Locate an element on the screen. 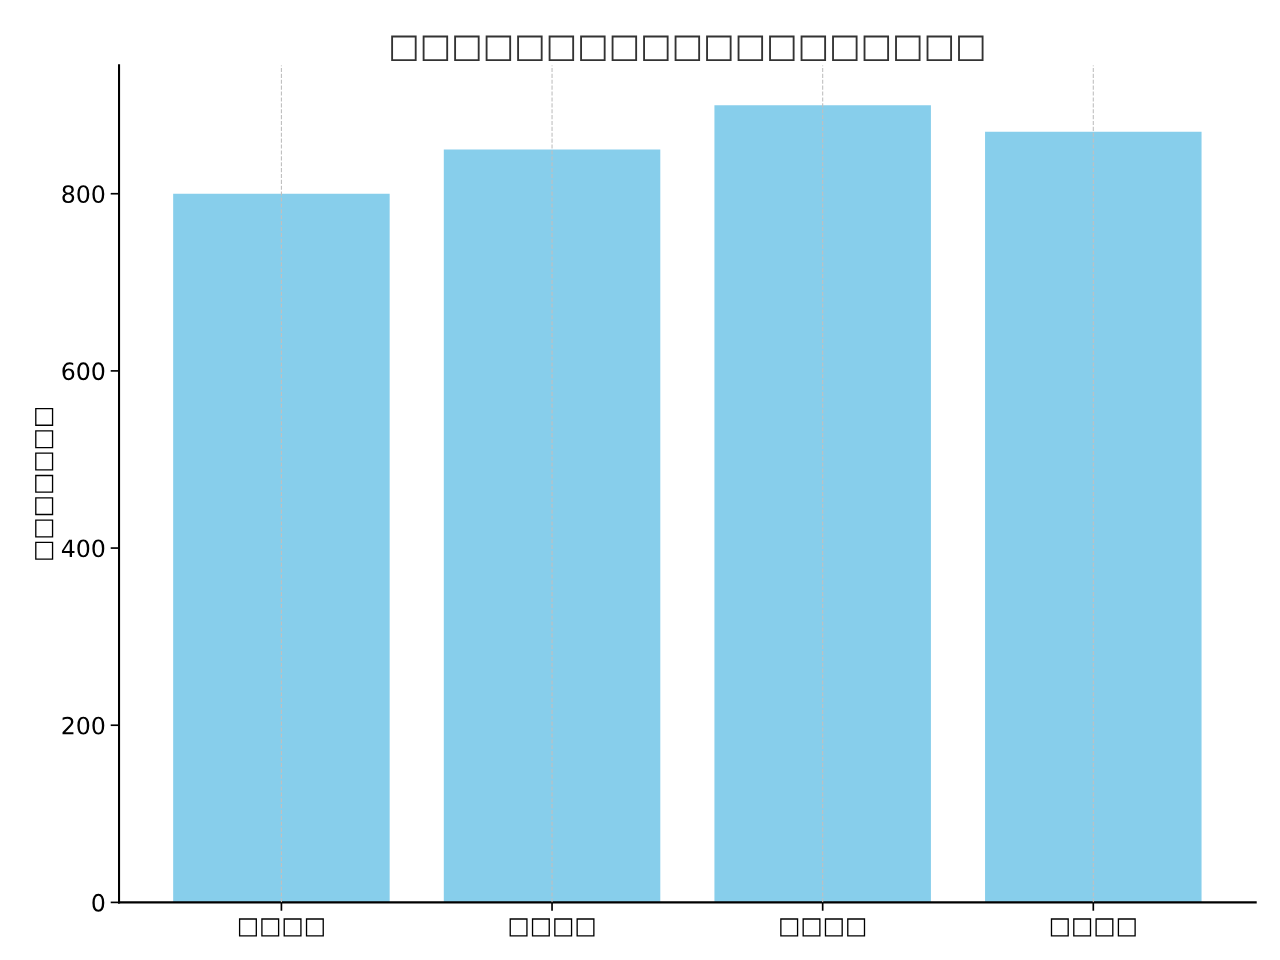 This screenshot has width=1280, height=960. y-tick-label: 600 is located at coordinates (83, 371).